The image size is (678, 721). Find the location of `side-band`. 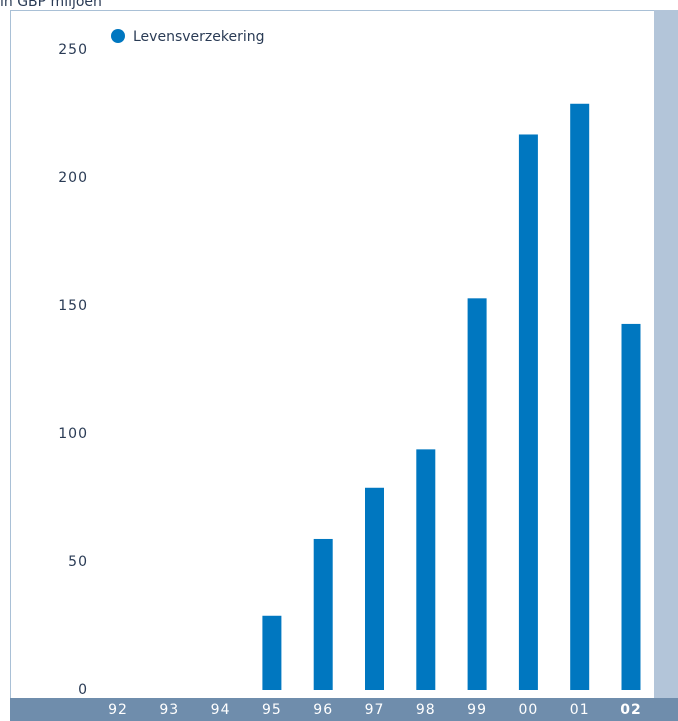

side-band is located at coordinates (666, 354).